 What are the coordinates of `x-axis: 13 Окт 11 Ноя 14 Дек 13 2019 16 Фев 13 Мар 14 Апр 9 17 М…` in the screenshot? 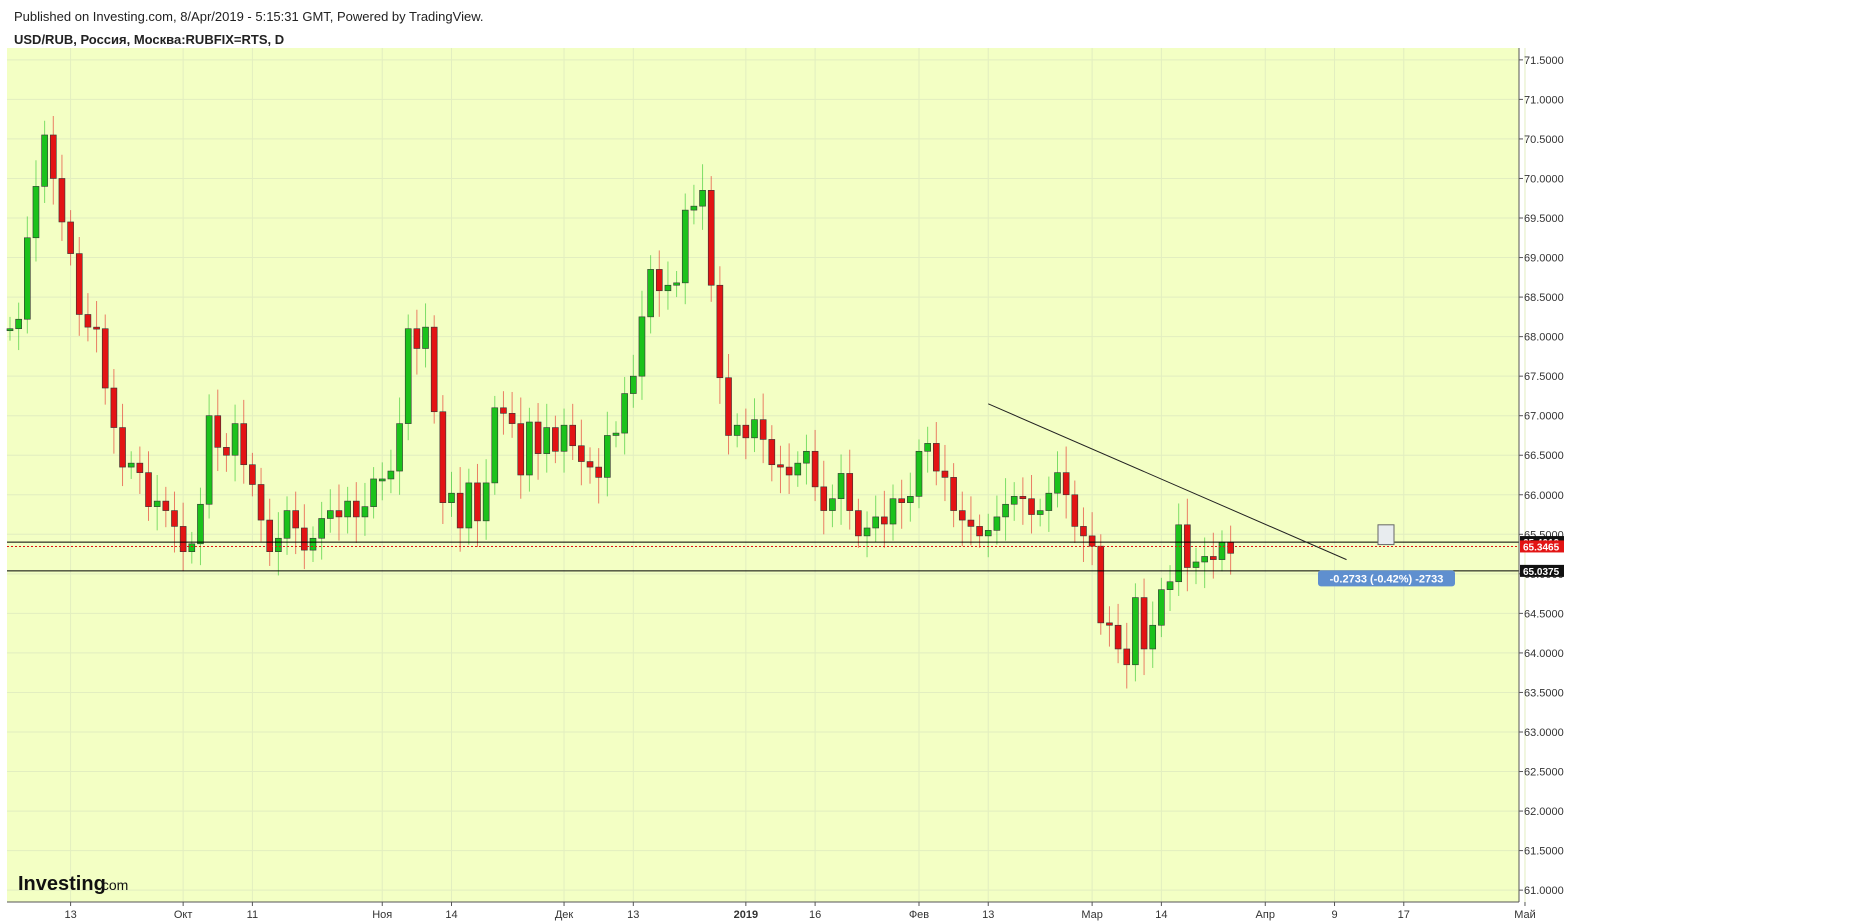 It's located at (800, 911).